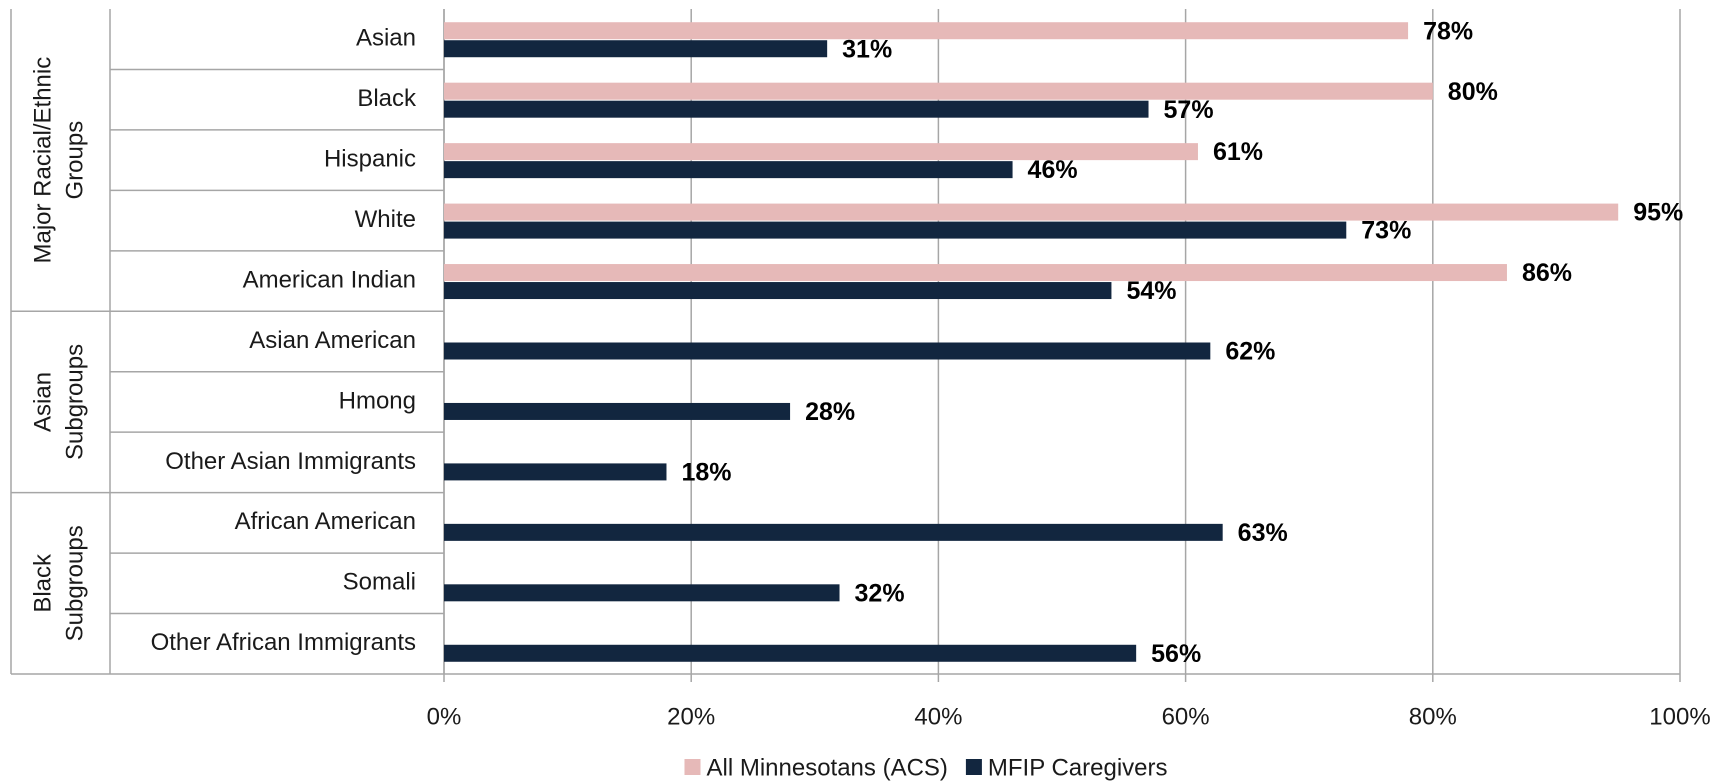 This screenshot has width=1732, height=783. What do you see at coordinates (43, 583) in the screenshot?
I see `group-label-line: Black` at bounding box center [43, 583].